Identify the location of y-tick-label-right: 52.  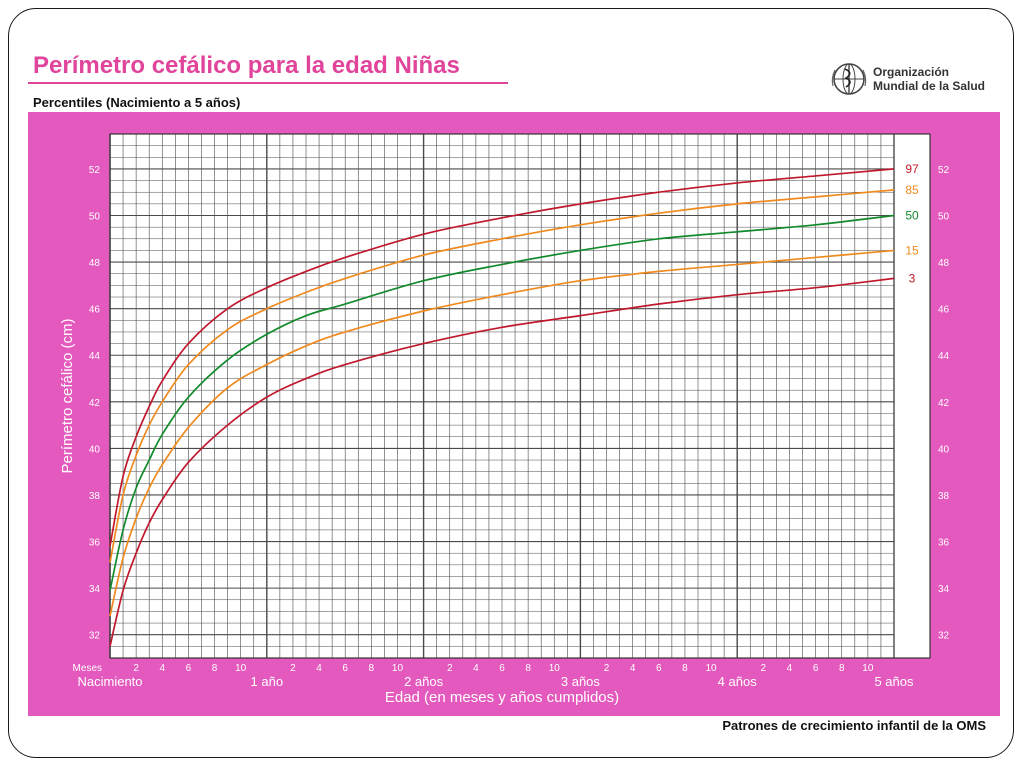
(944, 170).